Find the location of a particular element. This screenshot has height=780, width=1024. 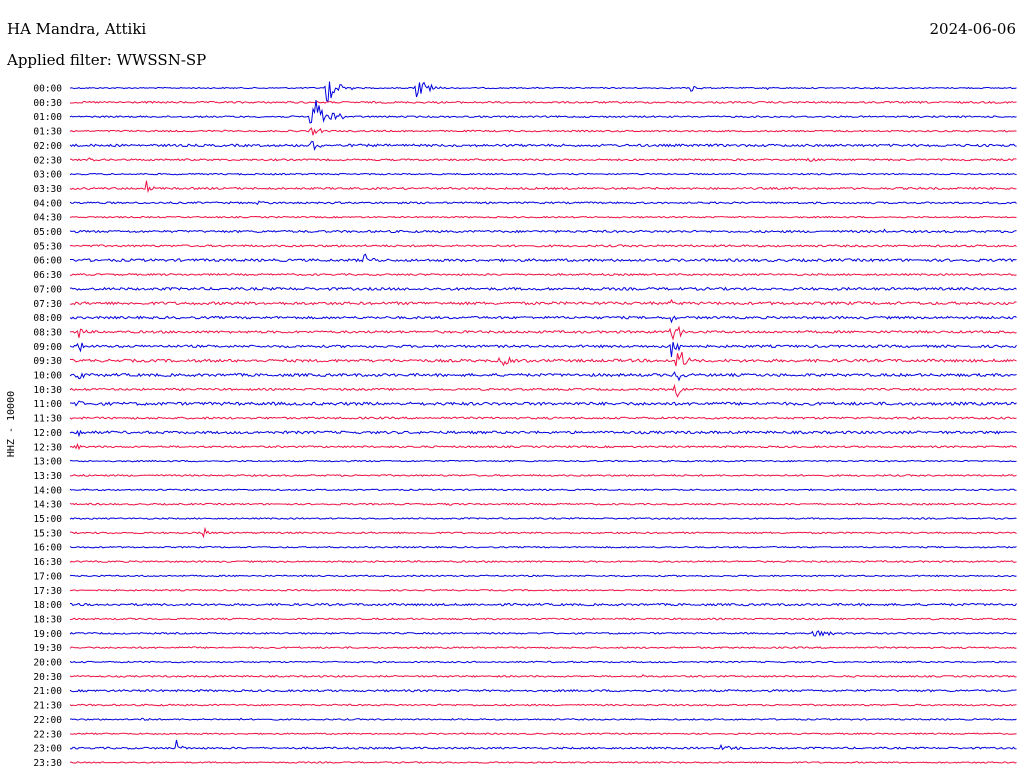

station-title: HA Mandra, Attiki is located at coordinates (77, 29).